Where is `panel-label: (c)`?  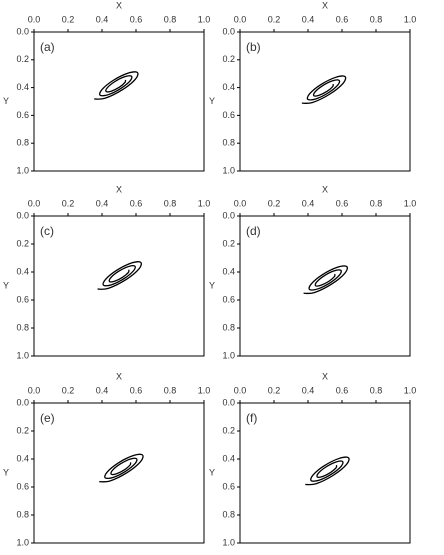 panel-label: (c) is located at coordinates (47, 231).